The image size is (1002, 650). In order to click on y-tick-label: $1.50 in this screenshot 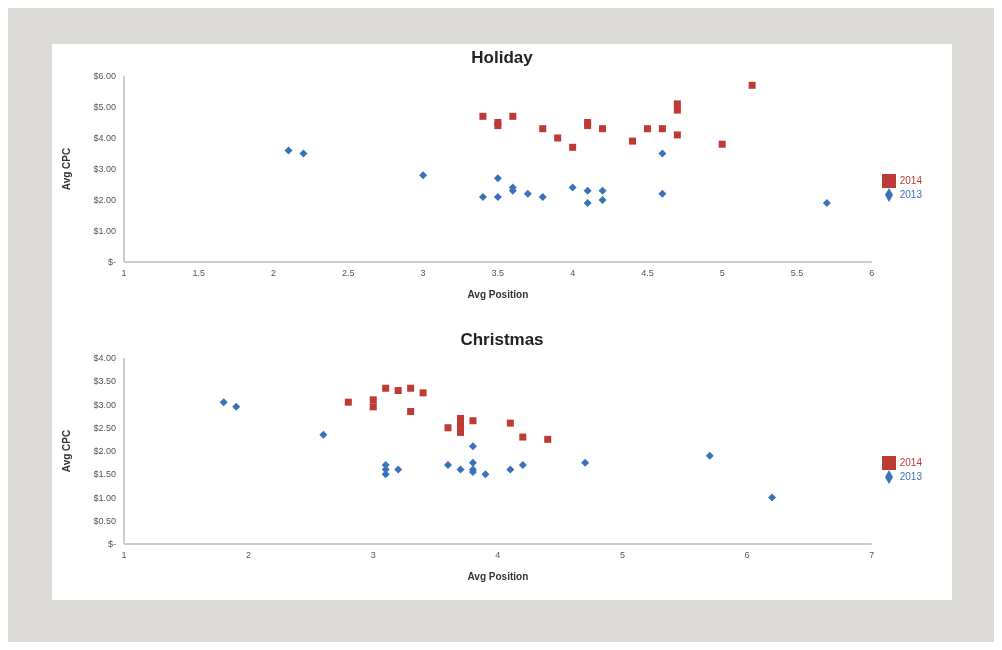, I will do `click(104, 474)`.